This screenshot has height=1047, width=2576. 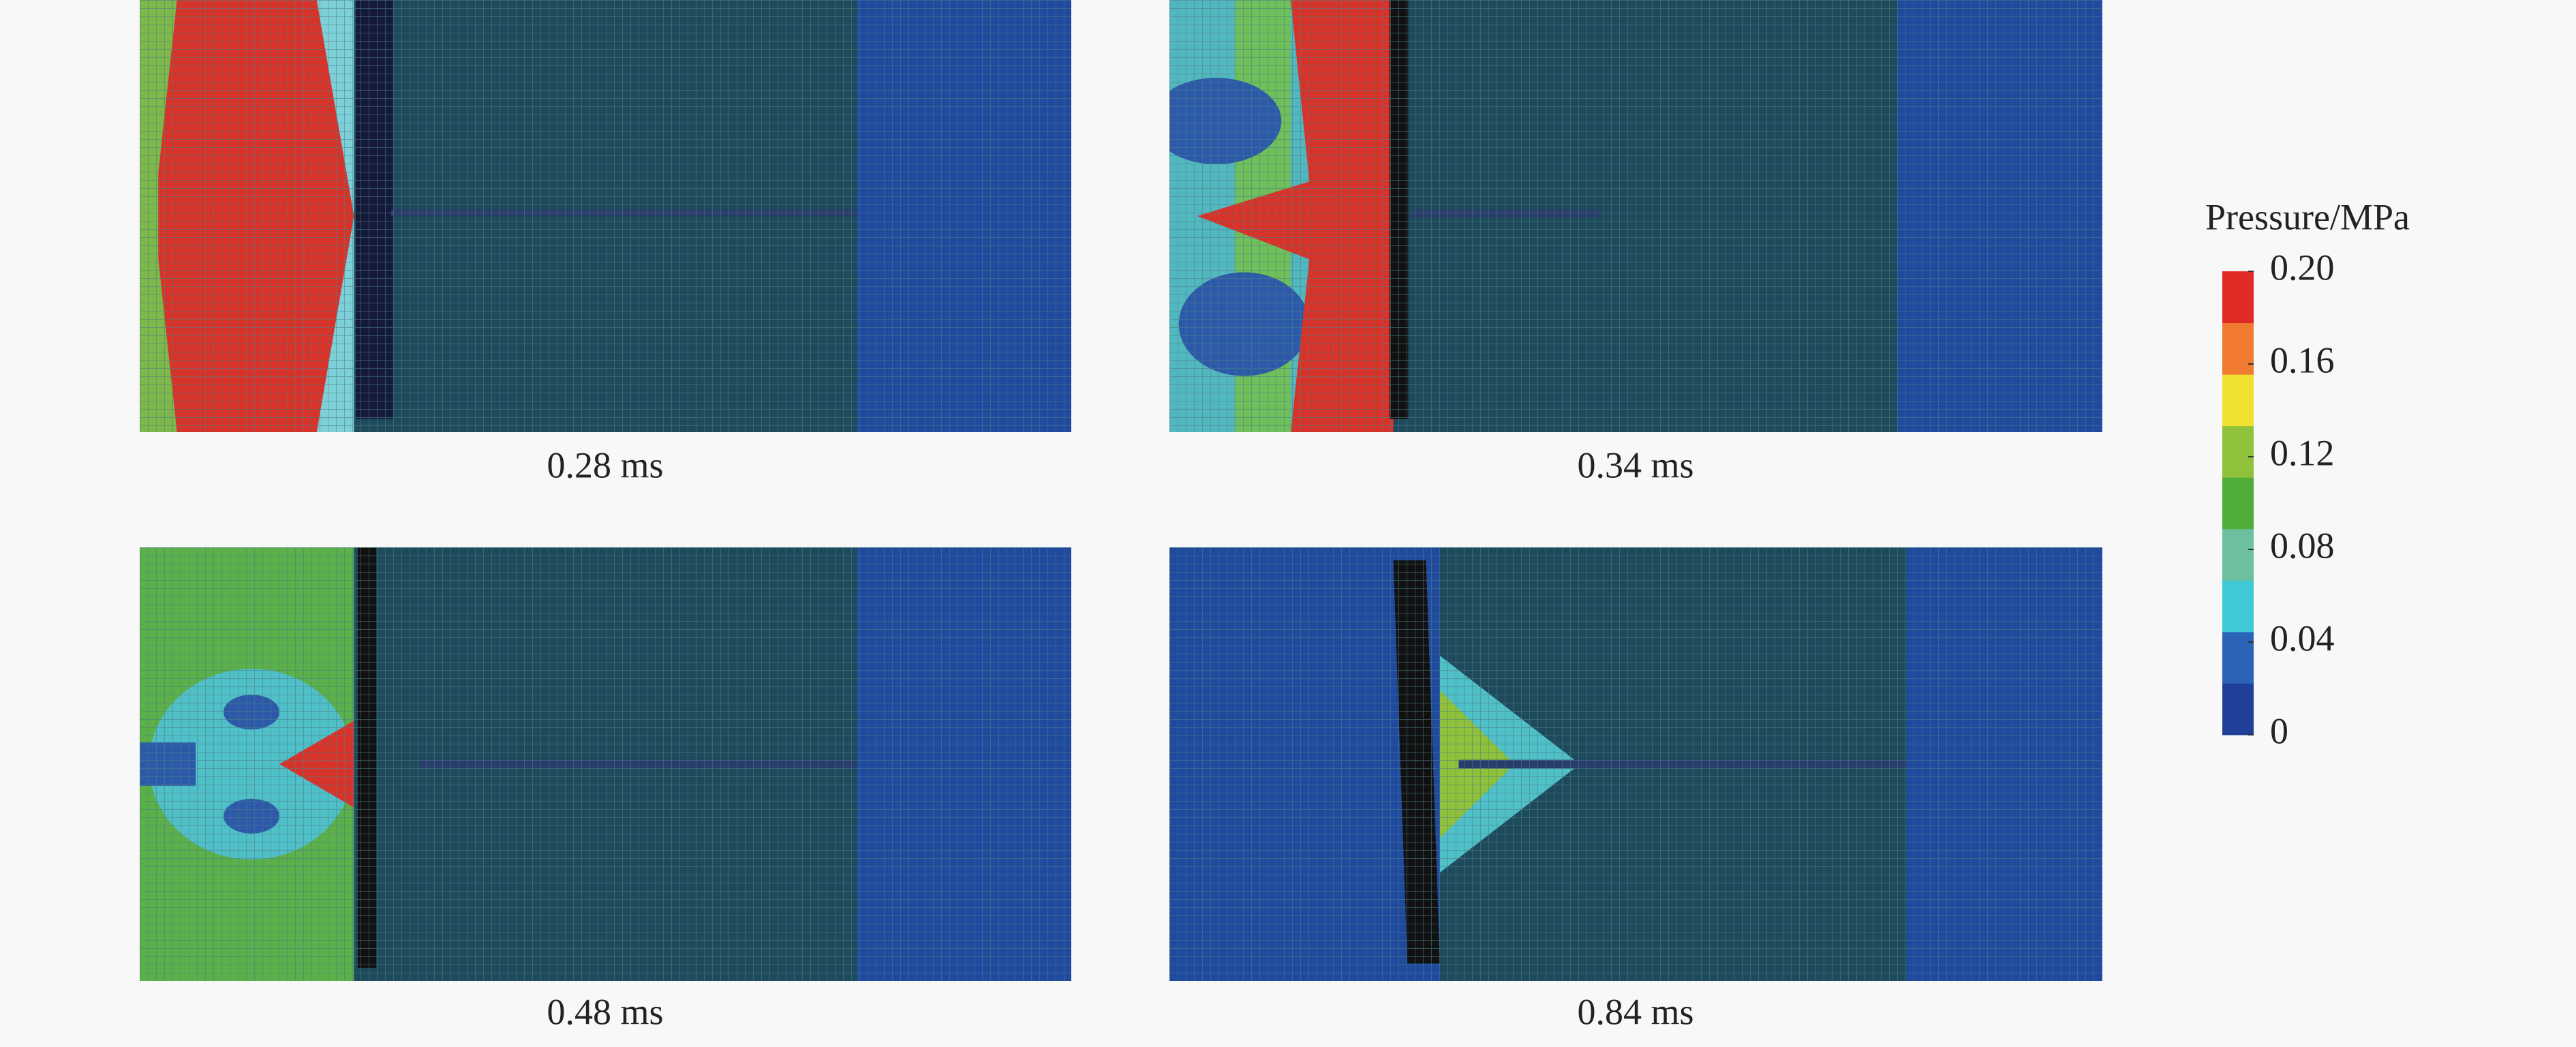 What do you see at coordinates (1635, 464) in the screenshot?
I see `panel-label: 0.34 ms` at bounding box center [1635, 464].